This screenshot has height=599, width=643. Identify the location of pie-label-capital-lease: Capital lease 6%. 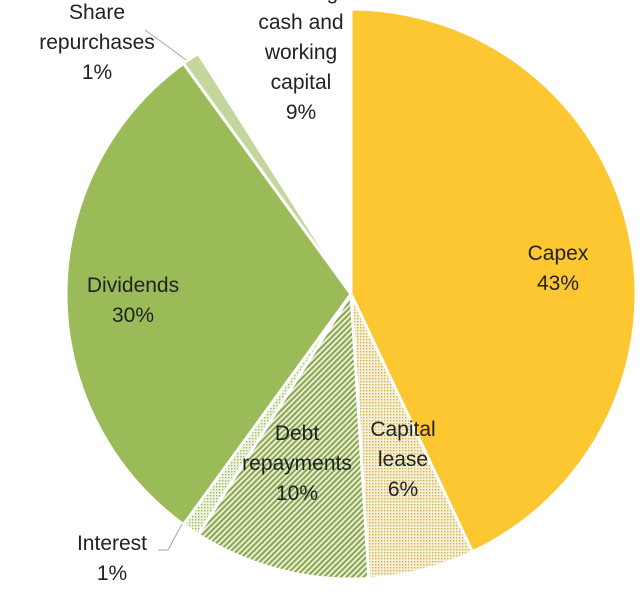
(402, 459).